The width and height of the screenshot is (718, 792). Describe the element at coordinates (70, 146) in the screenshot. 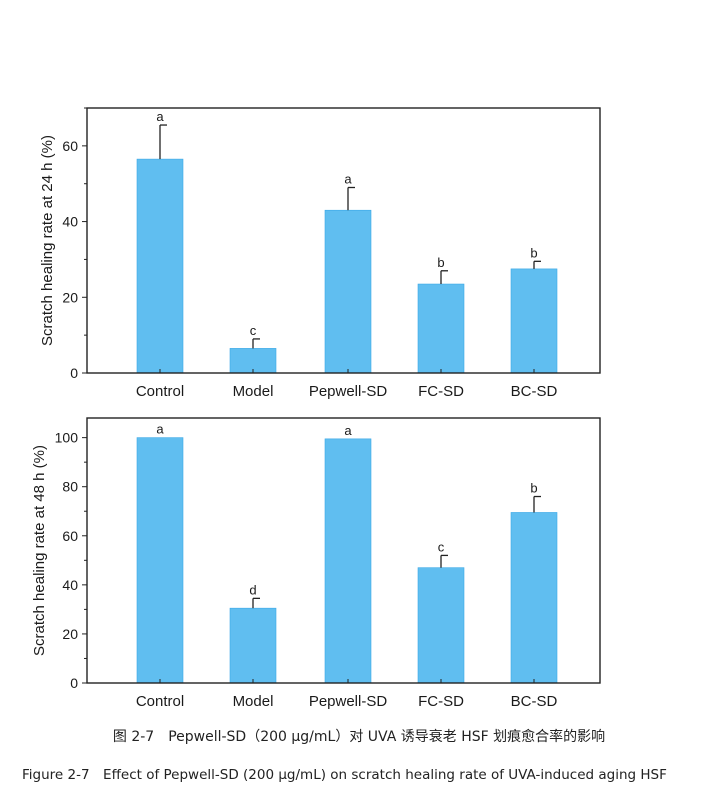

I see `y-tick-label-24h-60: 60` at that location.